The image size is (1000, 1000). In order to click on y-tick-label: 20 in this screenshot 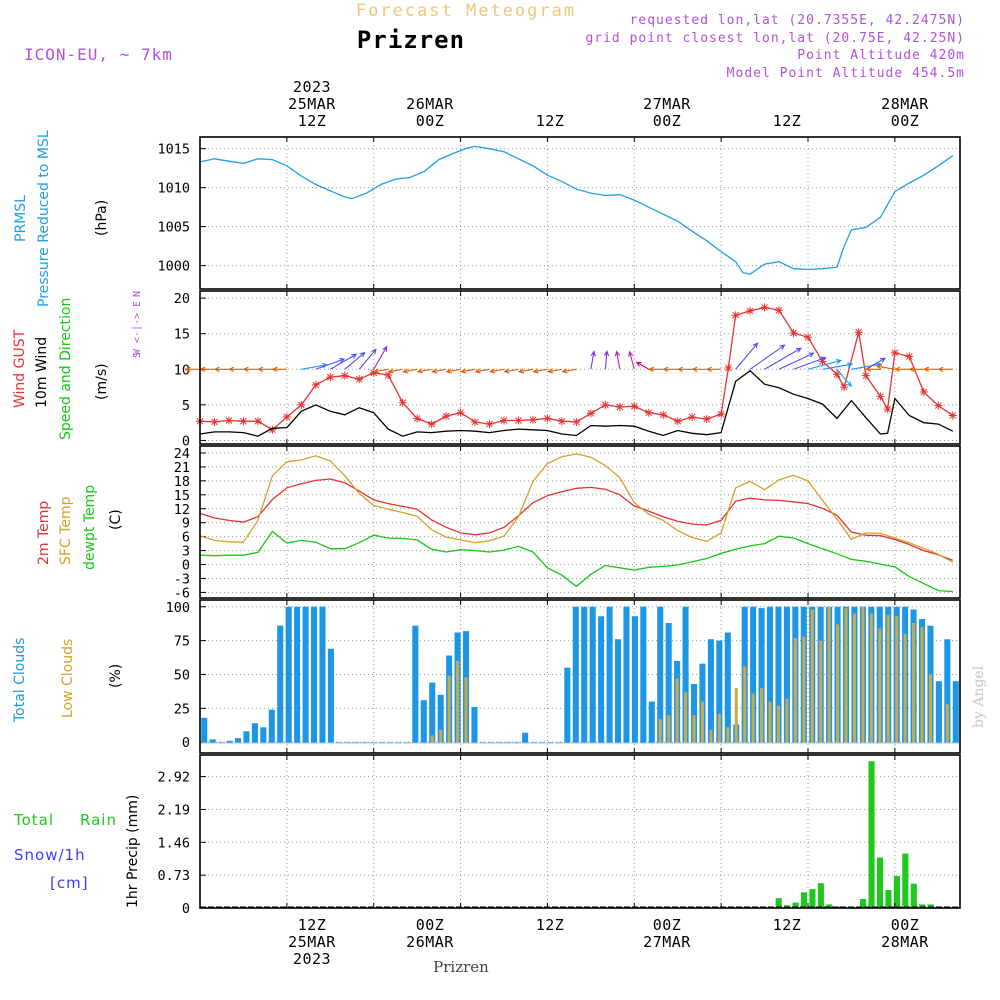, I will do `click(182, 299)`.